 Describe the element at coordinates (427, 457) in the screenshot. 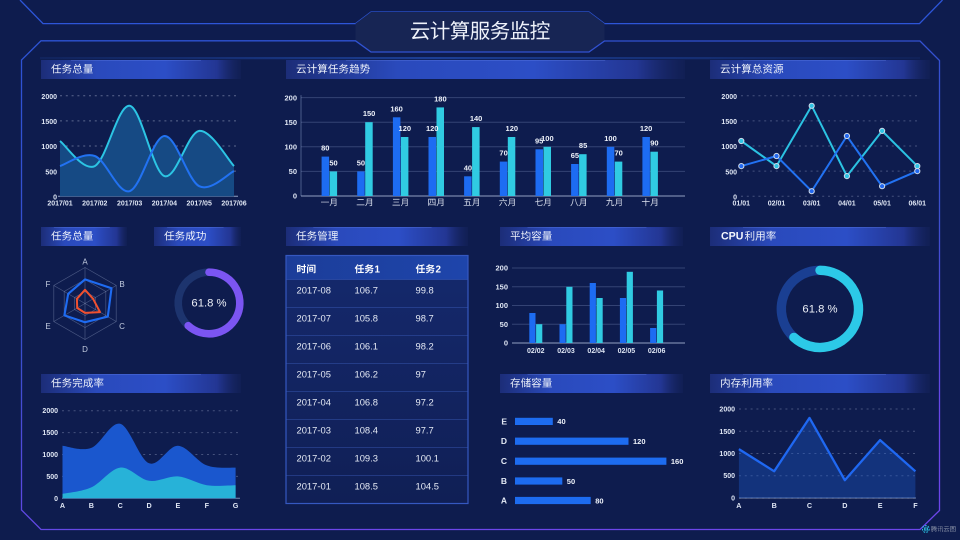

I see `svg-text: 100.1` at that location.